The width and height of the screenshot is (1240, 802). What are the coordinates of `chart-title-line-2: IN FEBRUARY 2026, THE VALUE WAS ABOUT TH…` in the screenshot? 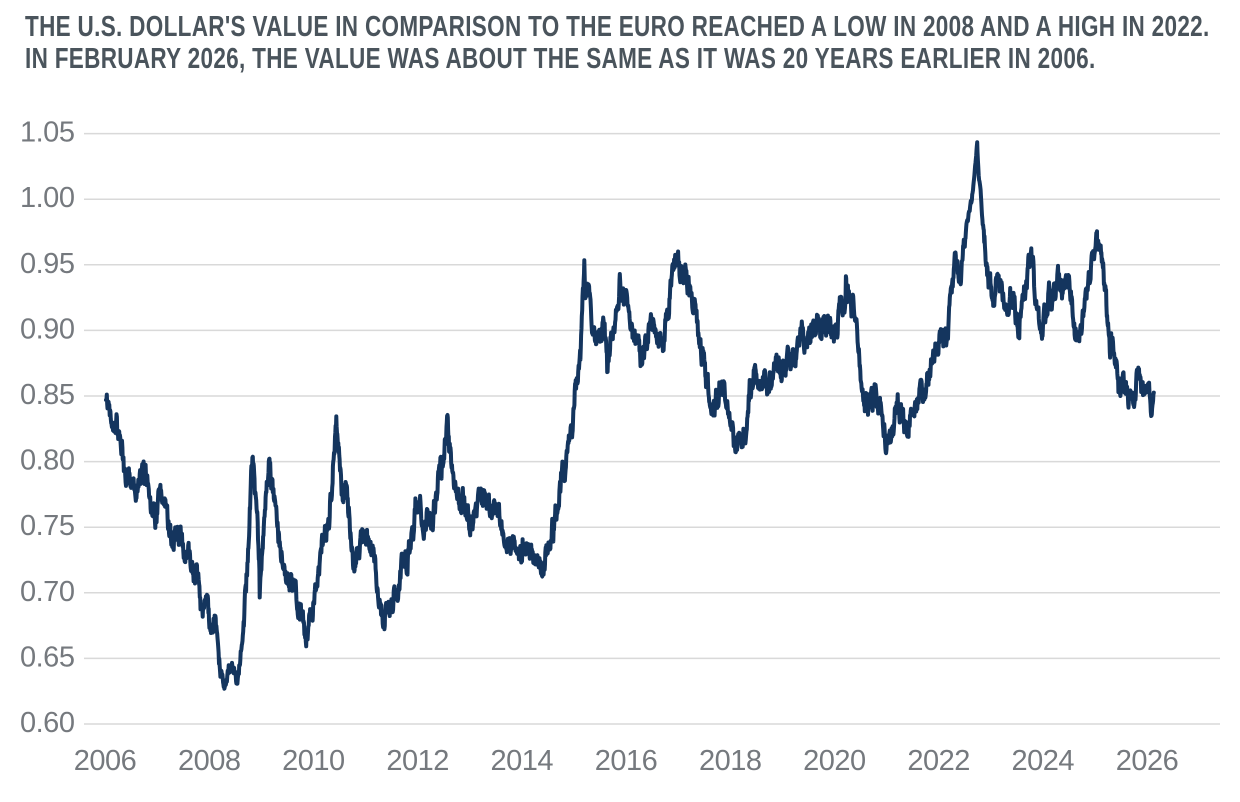 It's located at (560, 59).